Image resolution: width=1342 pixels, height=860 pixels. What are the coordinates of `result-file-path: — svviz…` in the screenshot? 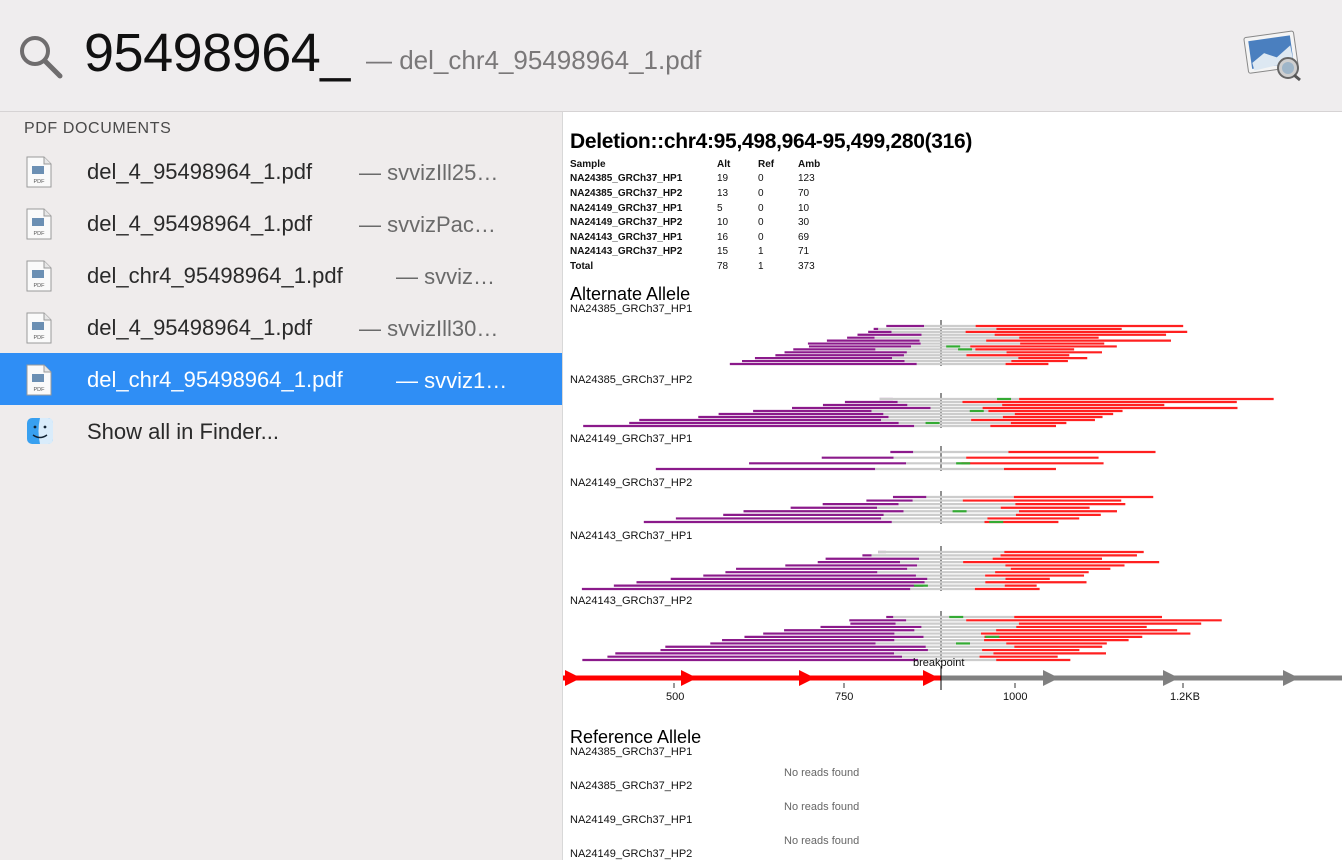 It's located at (445, 276).